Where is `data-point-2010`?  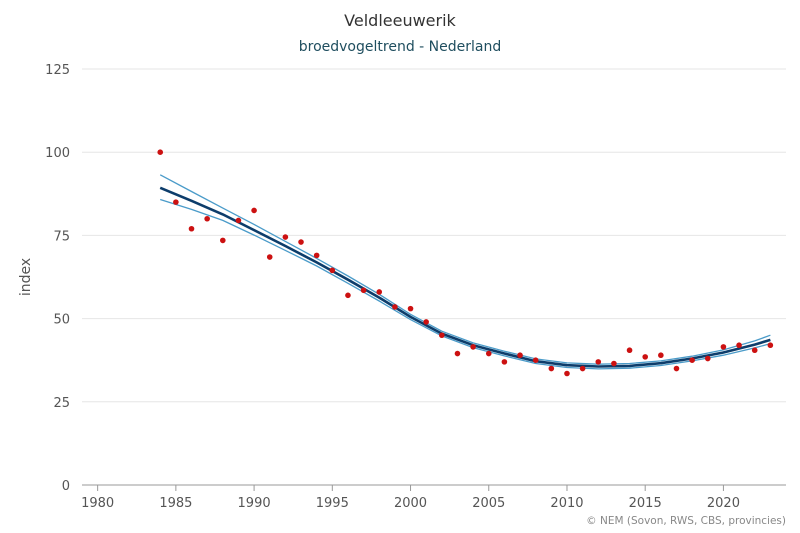 data-point-2010 is located at coordinates (567, 373).